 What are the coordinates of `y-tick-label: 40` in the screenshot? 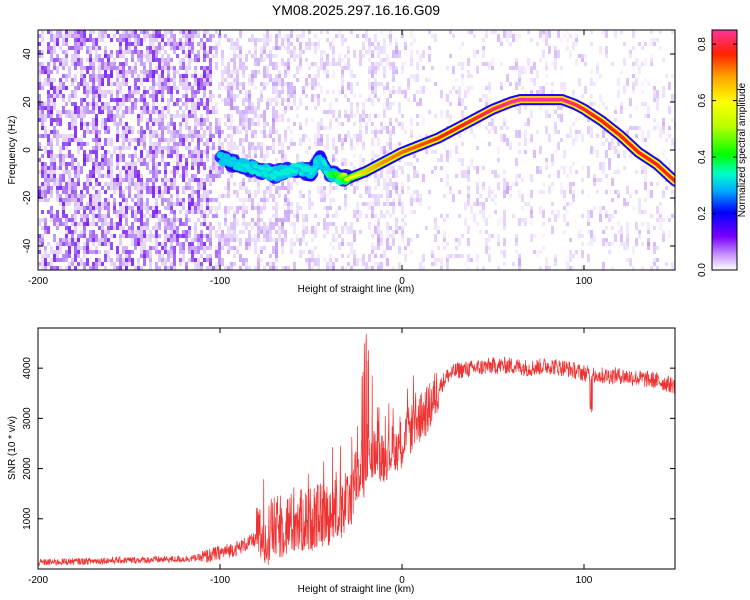 It's located at (27, 54).